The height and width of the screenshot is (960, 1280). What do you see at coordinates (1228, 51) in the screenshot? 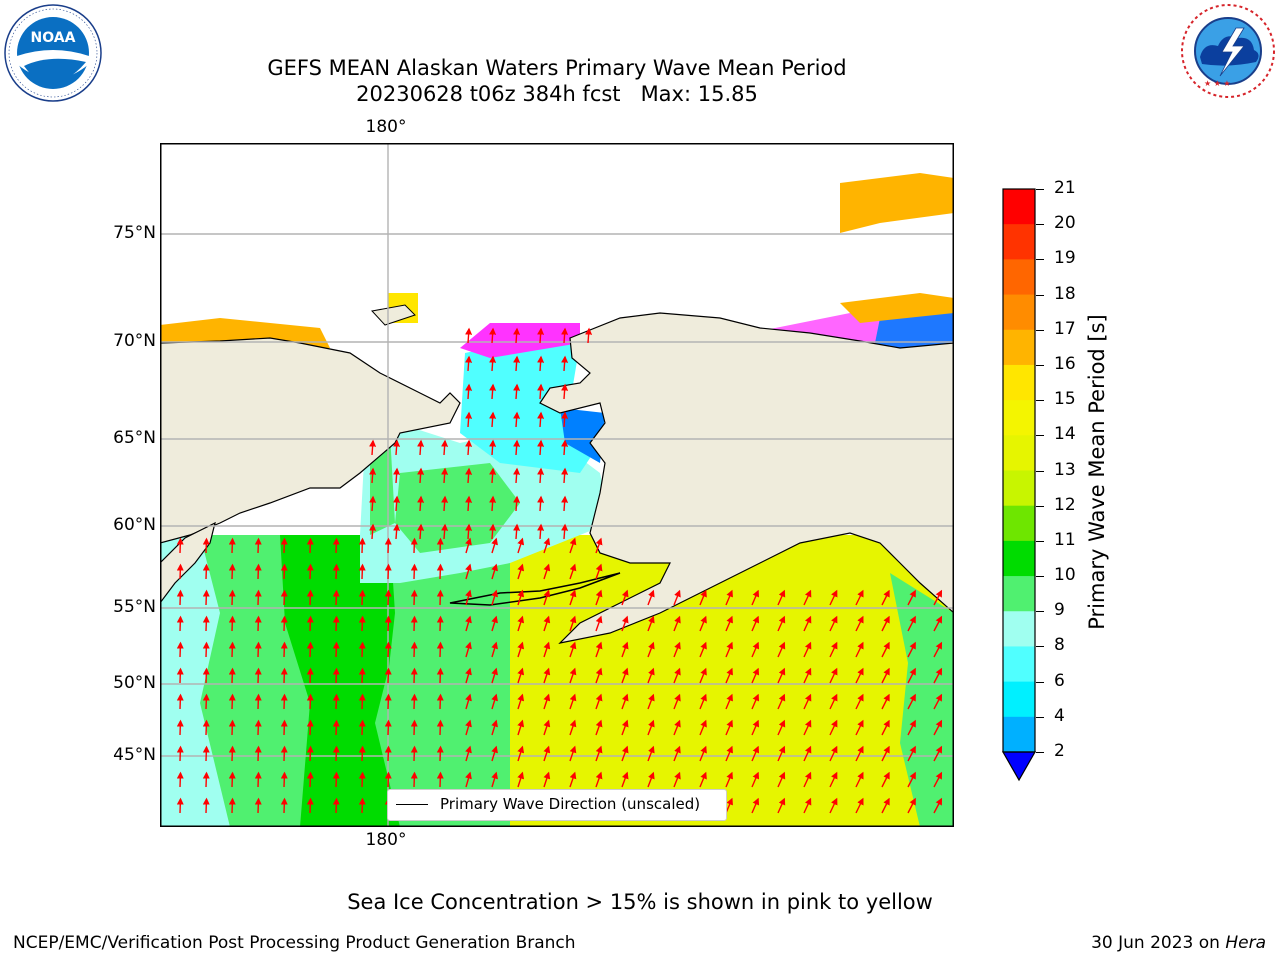
I see `nws-logo: ★ ★ ★` at bounding box center [1228, 51].